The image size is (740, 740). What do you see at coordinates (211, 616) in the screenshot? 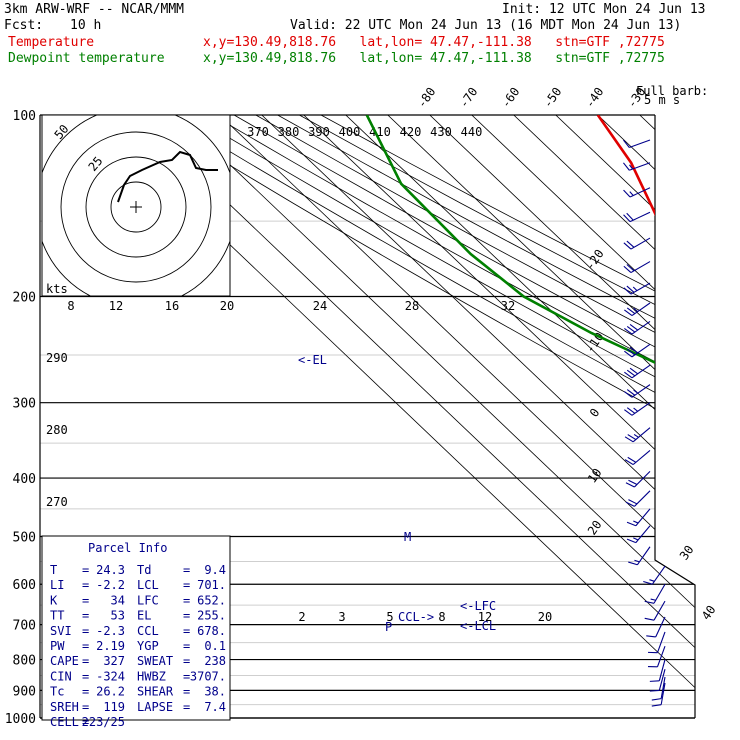
I see `parcel-param-value: 255.` at bounding box center [211, 616].